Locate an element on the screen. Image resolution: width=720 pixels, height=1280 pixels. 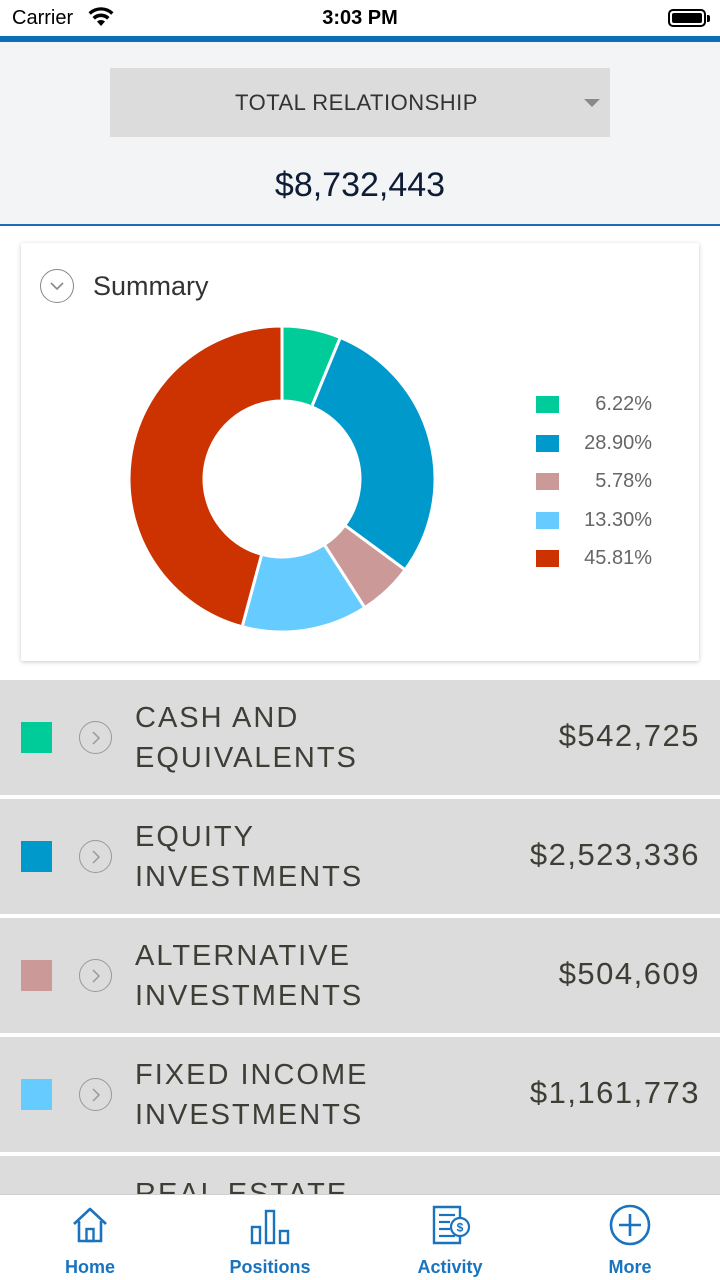
tab-activity: $ Activity is located at coordinates (450, 1237).